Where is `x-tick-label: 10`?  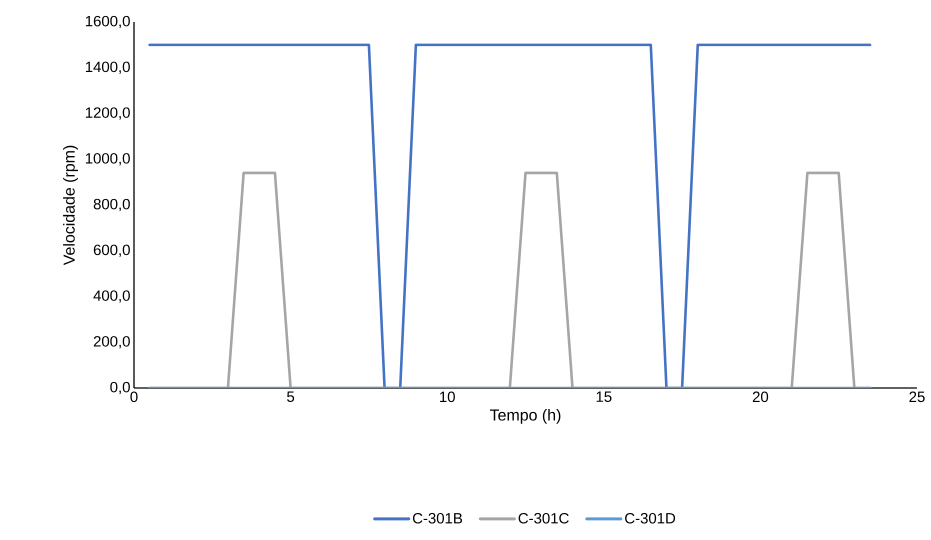
x-tick-label: 10 is located at coordinates (447, 397).